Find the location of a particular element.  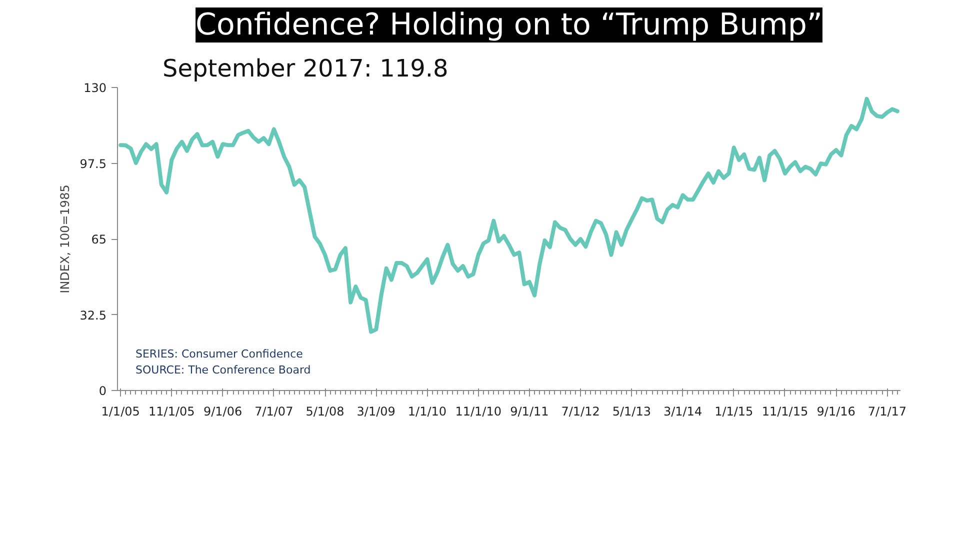

y-tick-label: 130 is located at coordinates (95, 88).